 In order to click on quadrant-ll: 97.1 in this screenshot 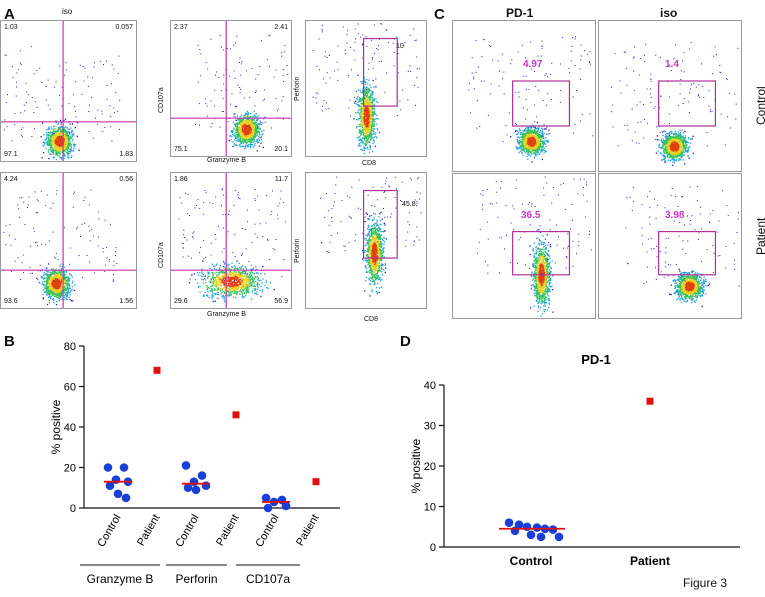, I will do `click(11, 154)`.